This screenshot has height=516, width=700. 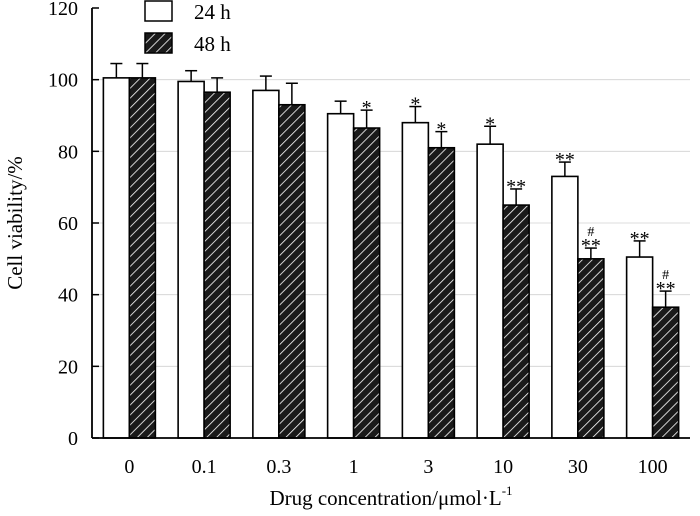 What do you see at coordinates (129, 467) in the screenshot?
I see `x-tick-label: 0` at bounding box center [129, 467].